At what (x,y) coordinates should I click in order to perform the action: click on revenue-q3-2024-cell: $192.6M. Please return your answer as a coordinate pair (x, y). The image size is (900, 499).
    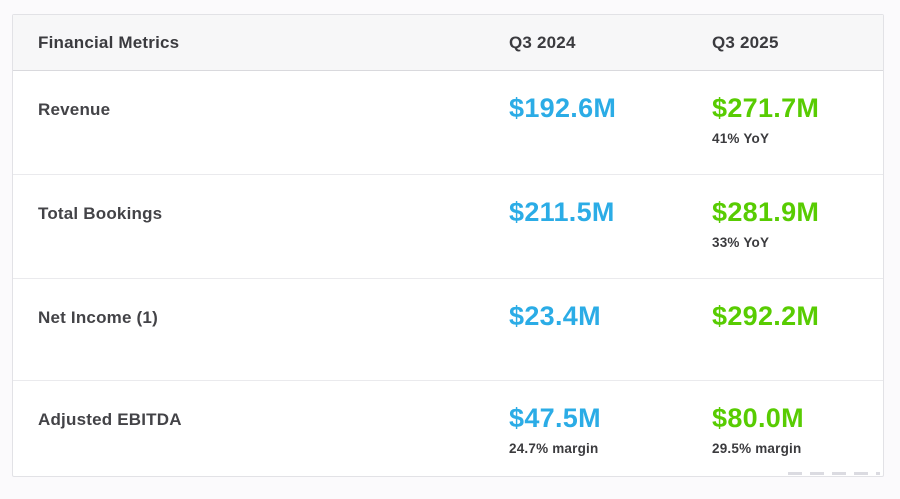
    Looking at the image, I should click on (610, 97).